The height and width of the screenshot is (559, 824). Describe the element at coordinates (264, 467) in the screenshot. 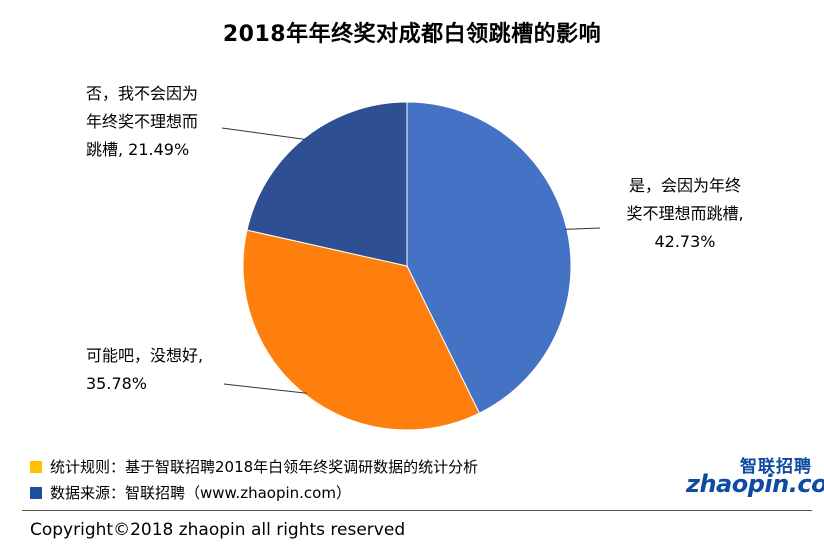

I see `note-rule-text: 统计规则：基于智联招聘2018年白领年终奖调研数据的统计分析` at that location.